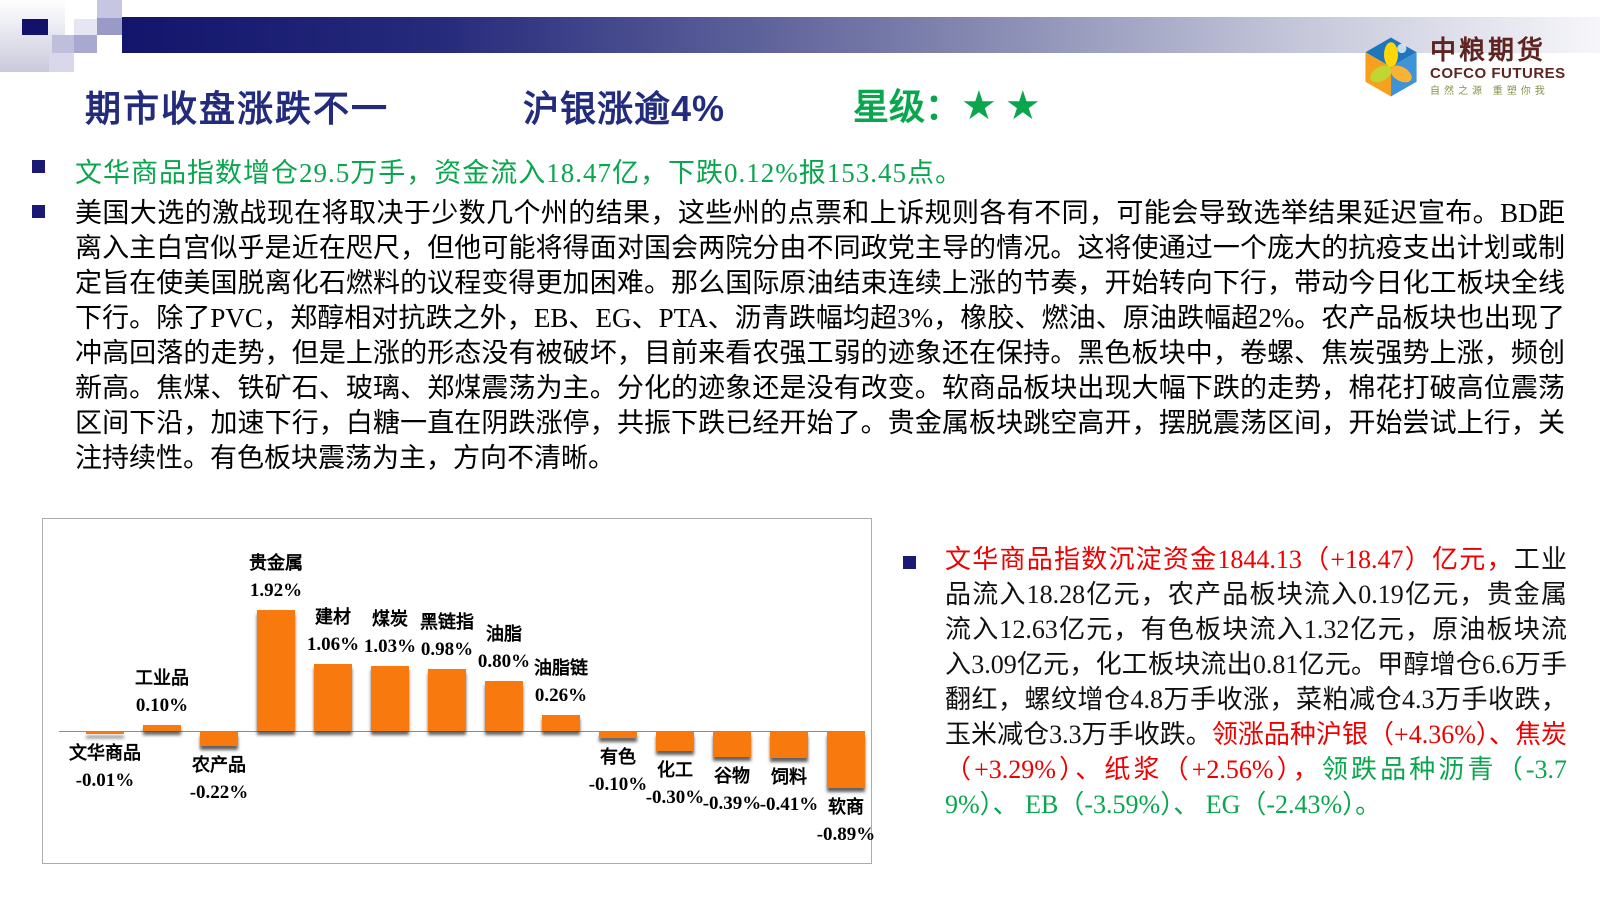  I want to click on bar-category-label: 软商, so click(846, 807).